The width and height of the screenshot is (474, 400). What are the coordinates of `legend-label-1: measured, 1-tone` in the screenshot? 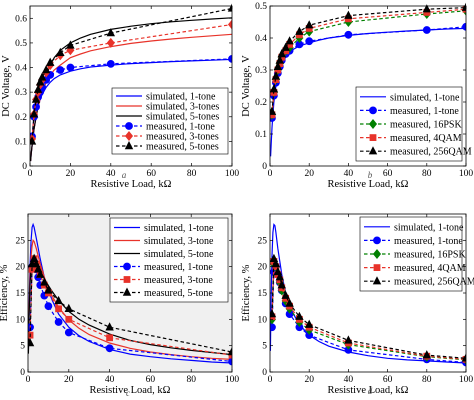 It's located at (424, 111).